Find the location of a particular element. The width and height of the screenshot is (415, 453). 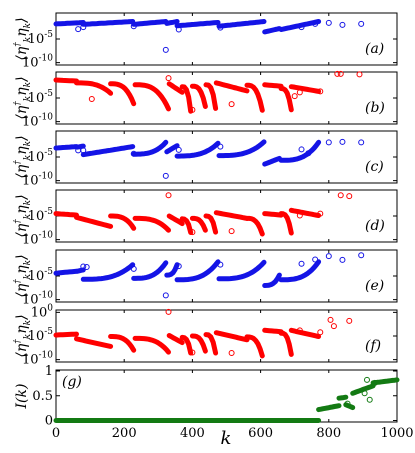

x-tick-label: 0 is located at coordinates (56, 433).